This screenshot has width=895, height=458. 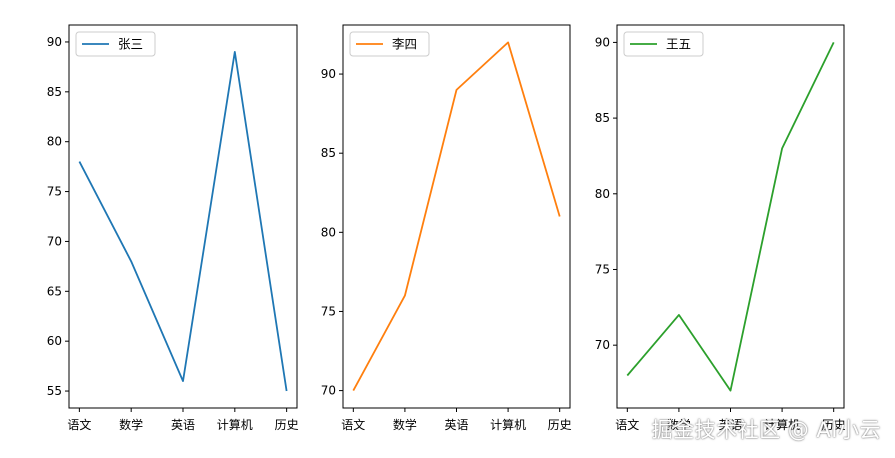 I want to click on legend-label: 王五, so click(x=678, y=44).